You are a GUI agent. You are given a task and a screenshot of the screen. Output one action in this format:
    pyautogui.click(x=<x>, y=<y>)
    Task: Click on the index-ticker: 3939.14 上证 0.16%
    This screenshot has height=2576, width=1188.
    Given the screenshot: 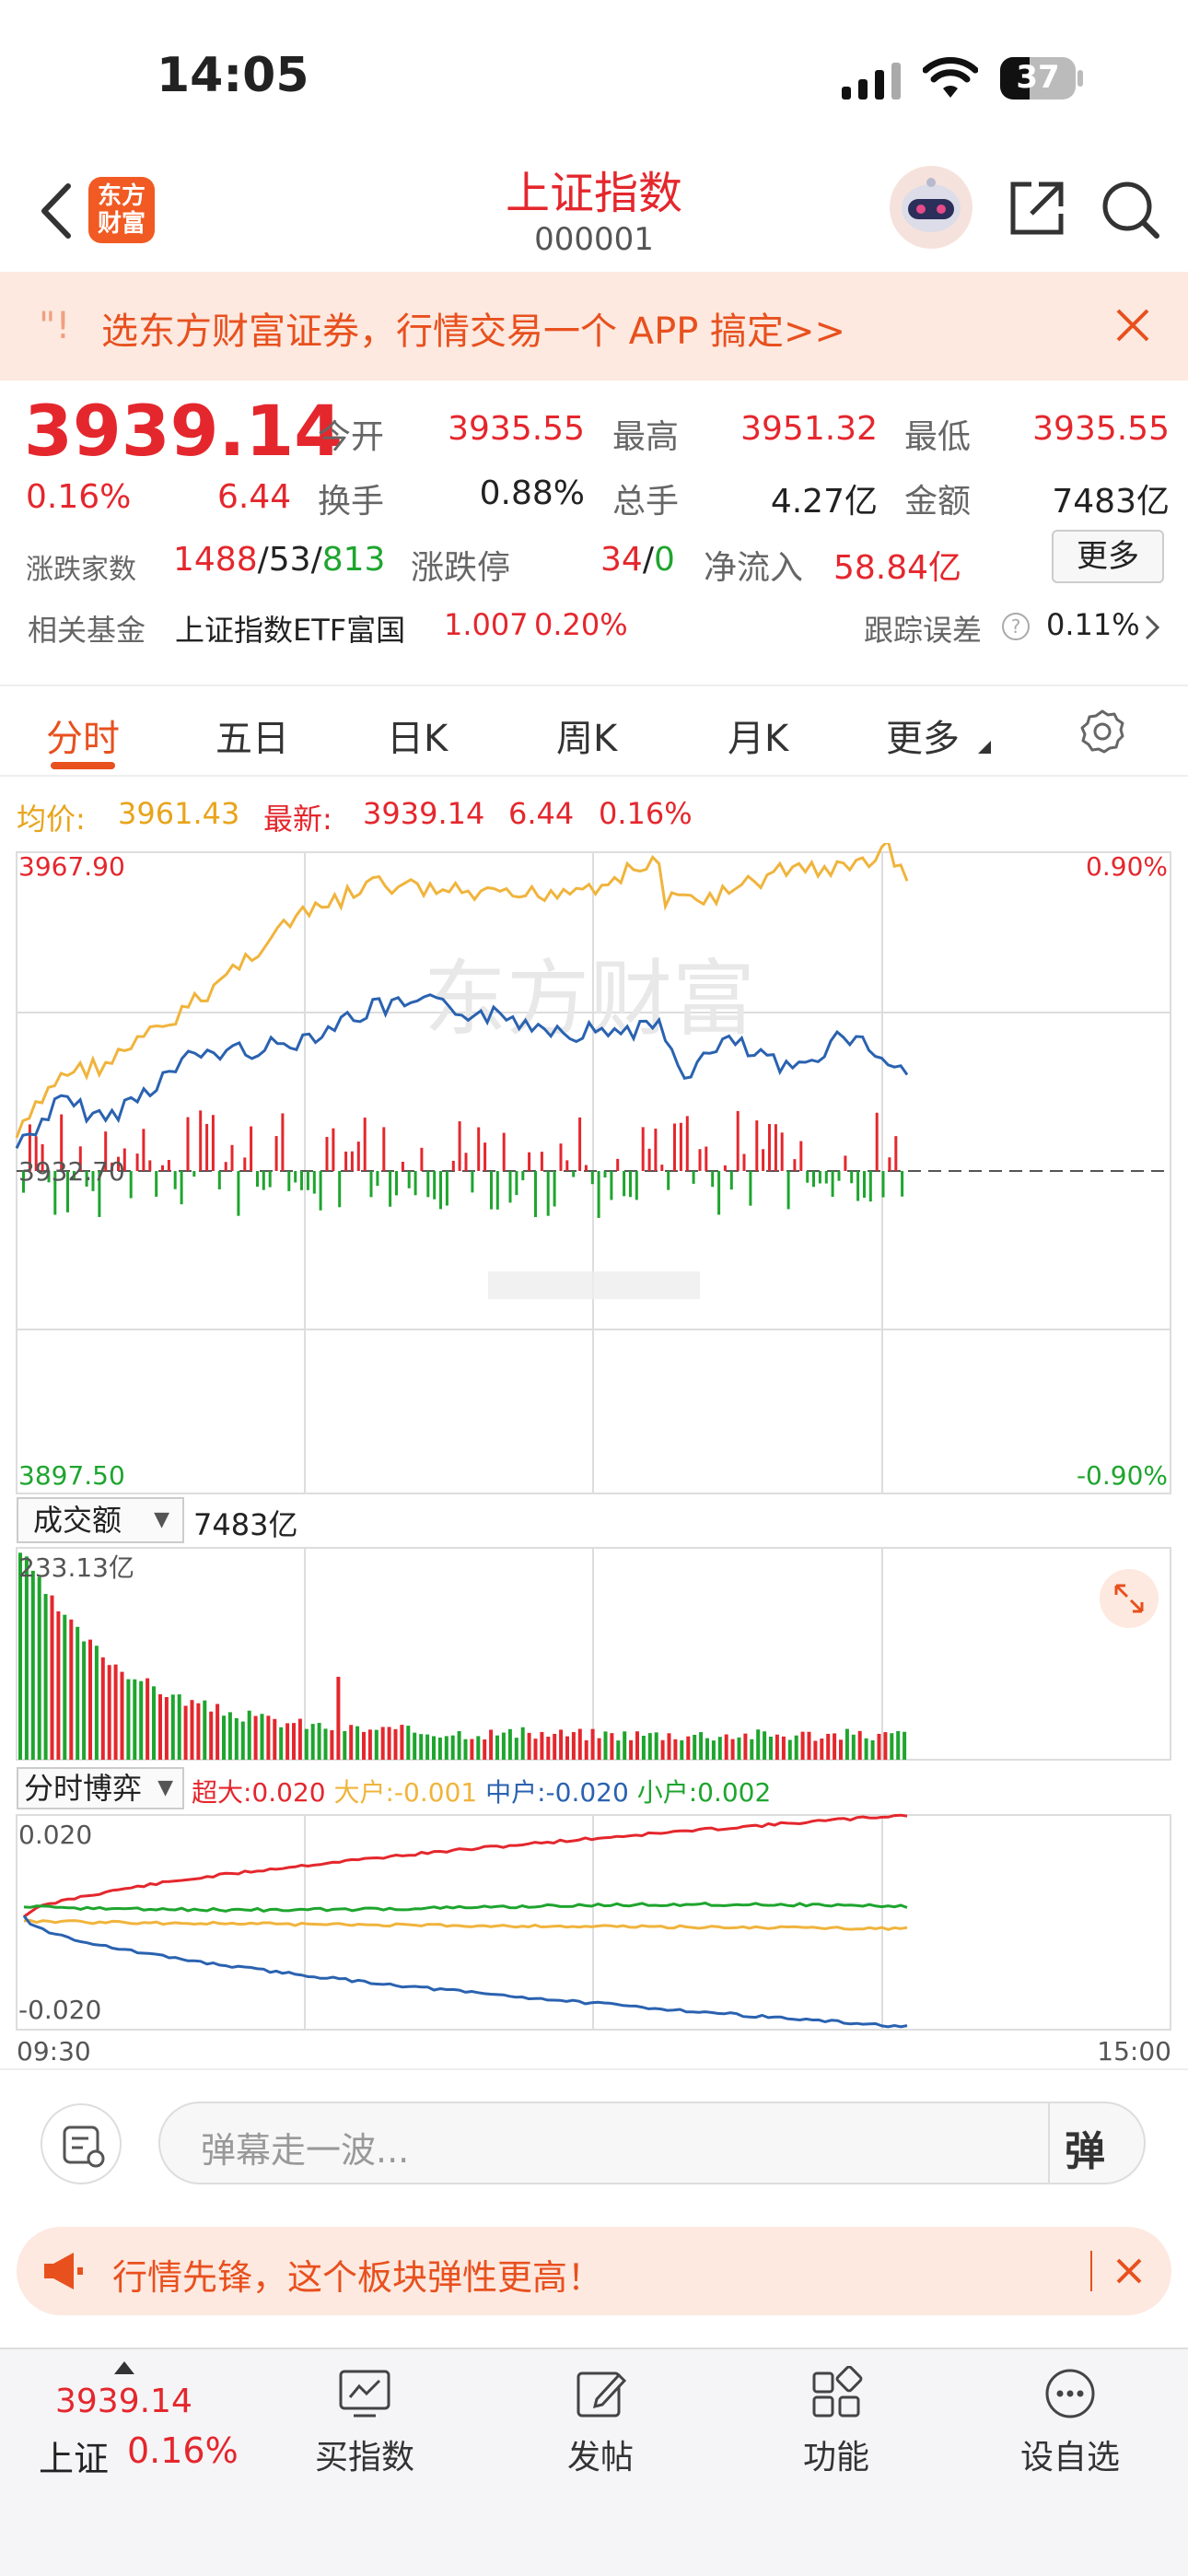 What is the action you would take?
    pyautogui.click(x=128, y=2423)
    